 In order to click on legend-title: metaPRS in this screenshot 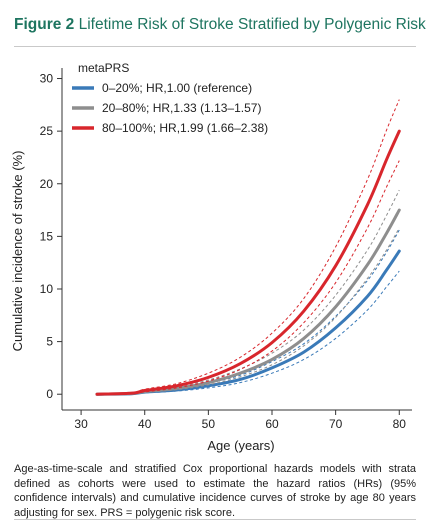, I will do `click(103, 68)`.